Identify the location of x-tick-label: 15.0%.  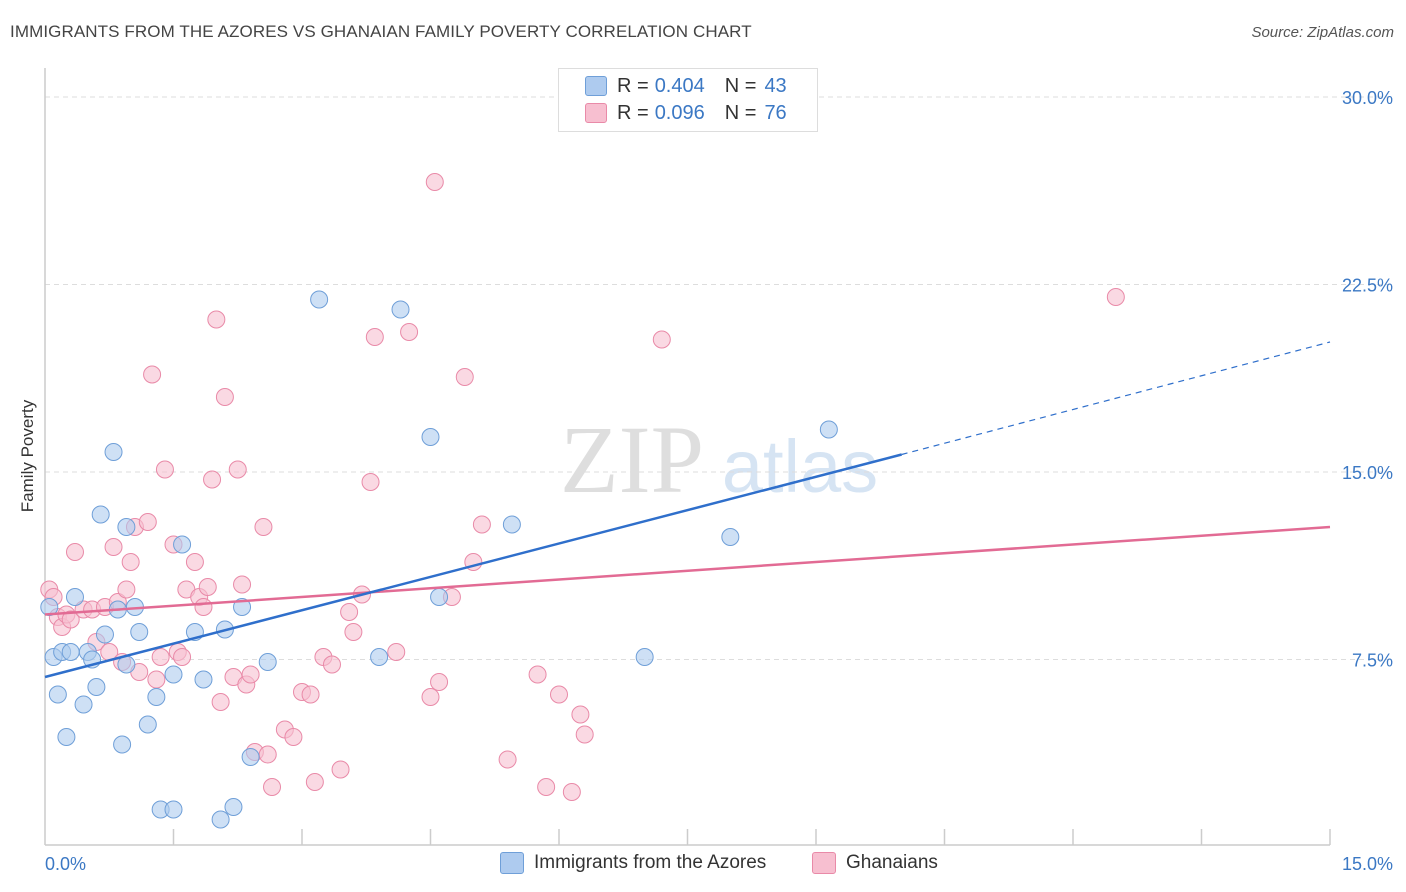
(1367, 864).